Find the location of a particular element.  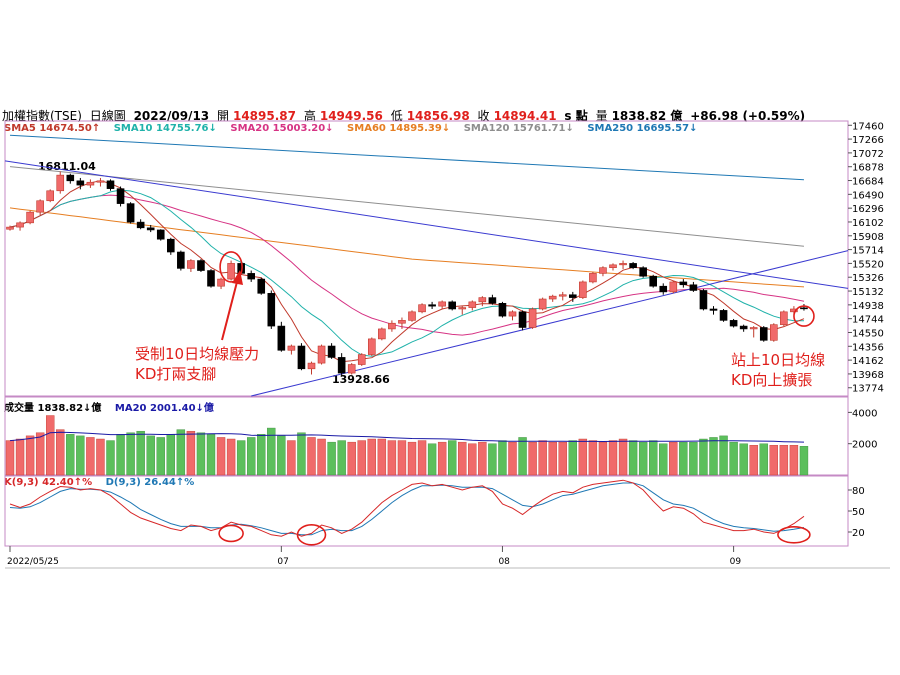

kd-tick-label: 50 is located at coordinates (858, 512).